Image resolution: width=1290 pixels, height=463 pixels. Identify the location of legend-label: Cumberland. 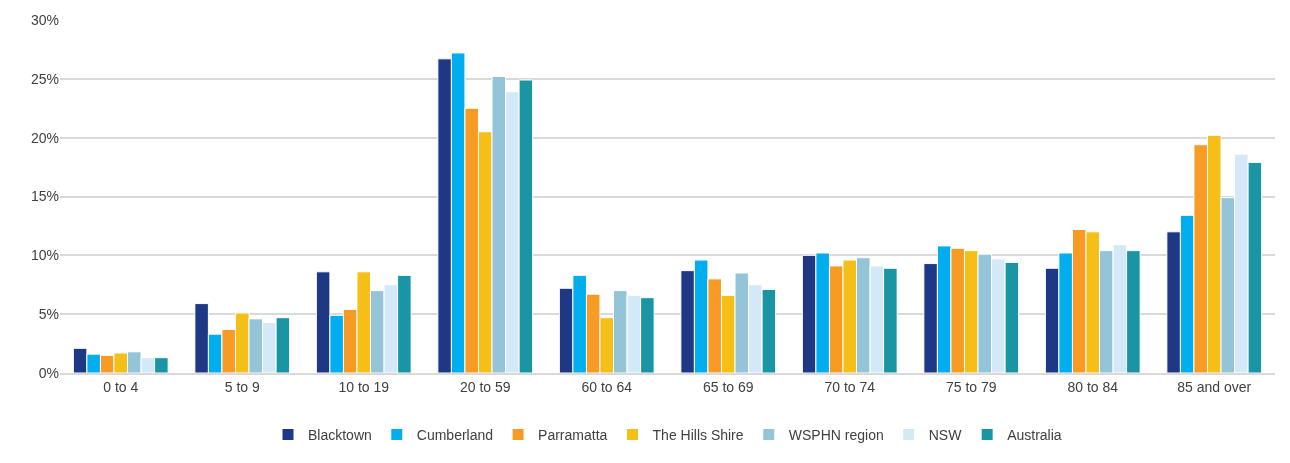
(455, 434).